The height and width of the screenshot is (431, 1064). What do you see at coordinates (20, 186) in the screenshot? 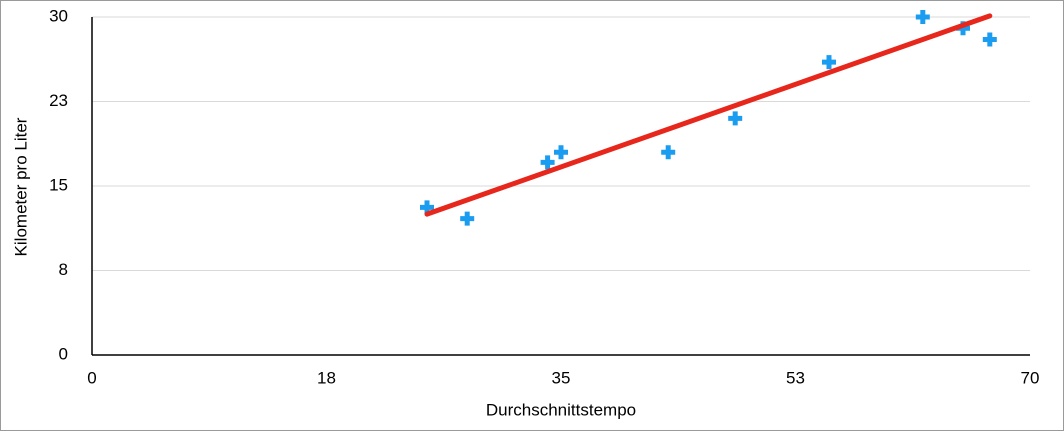
I see `y-axis-label: Kilometer pro Liter` at bounding box center [20, 186].